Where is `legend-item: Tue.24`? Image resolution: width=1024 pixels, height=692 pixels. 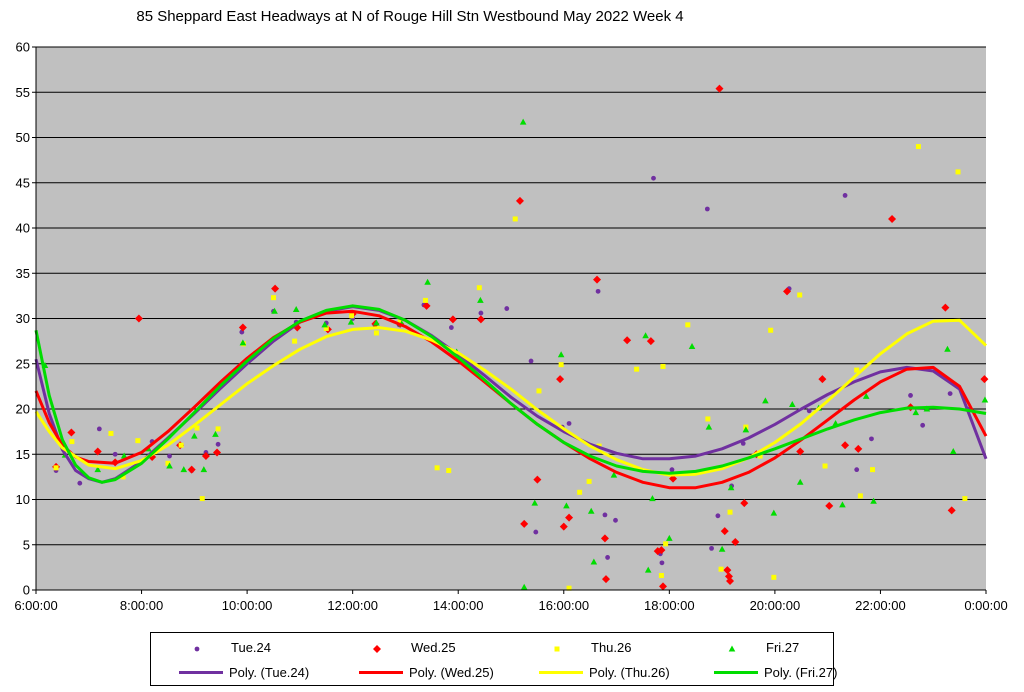
legend-item: Tue.24 is located at coordinates (226, 647).